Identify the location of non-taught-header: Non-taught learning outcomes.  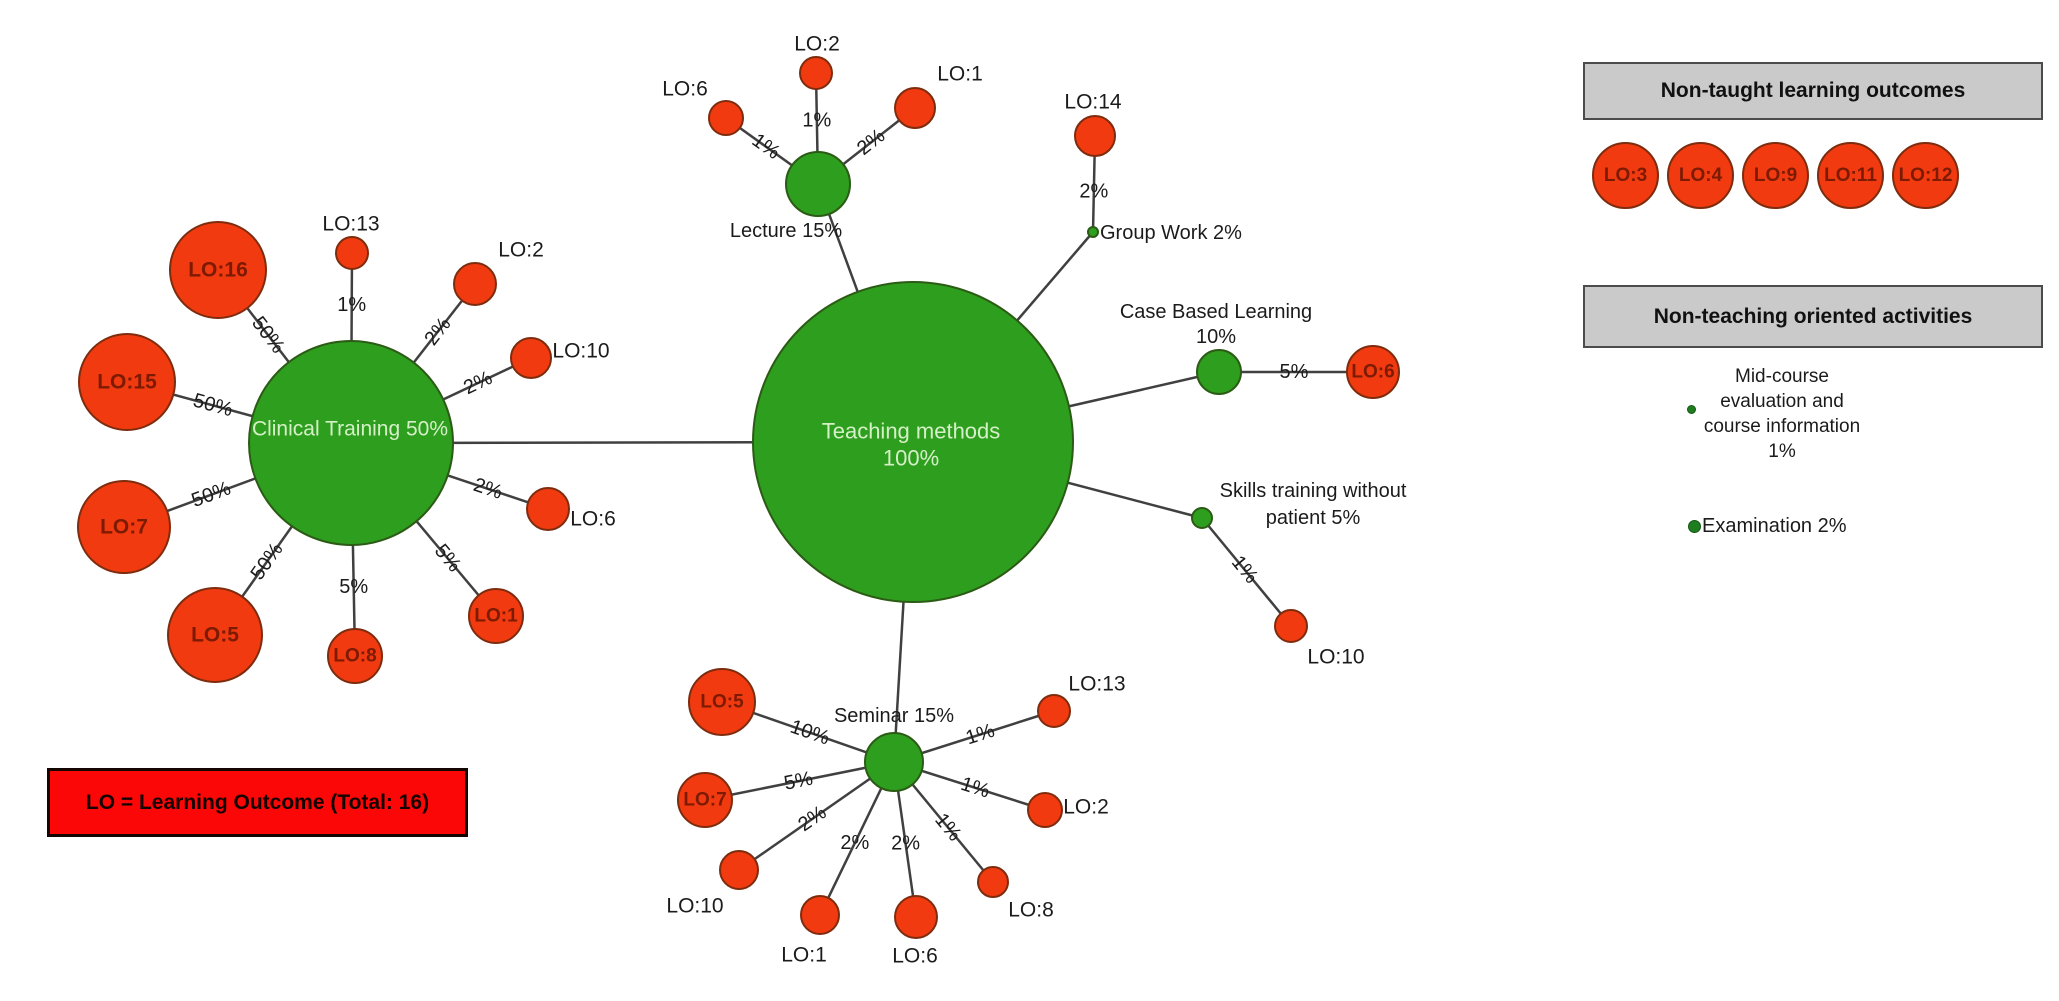
(1813, 91).